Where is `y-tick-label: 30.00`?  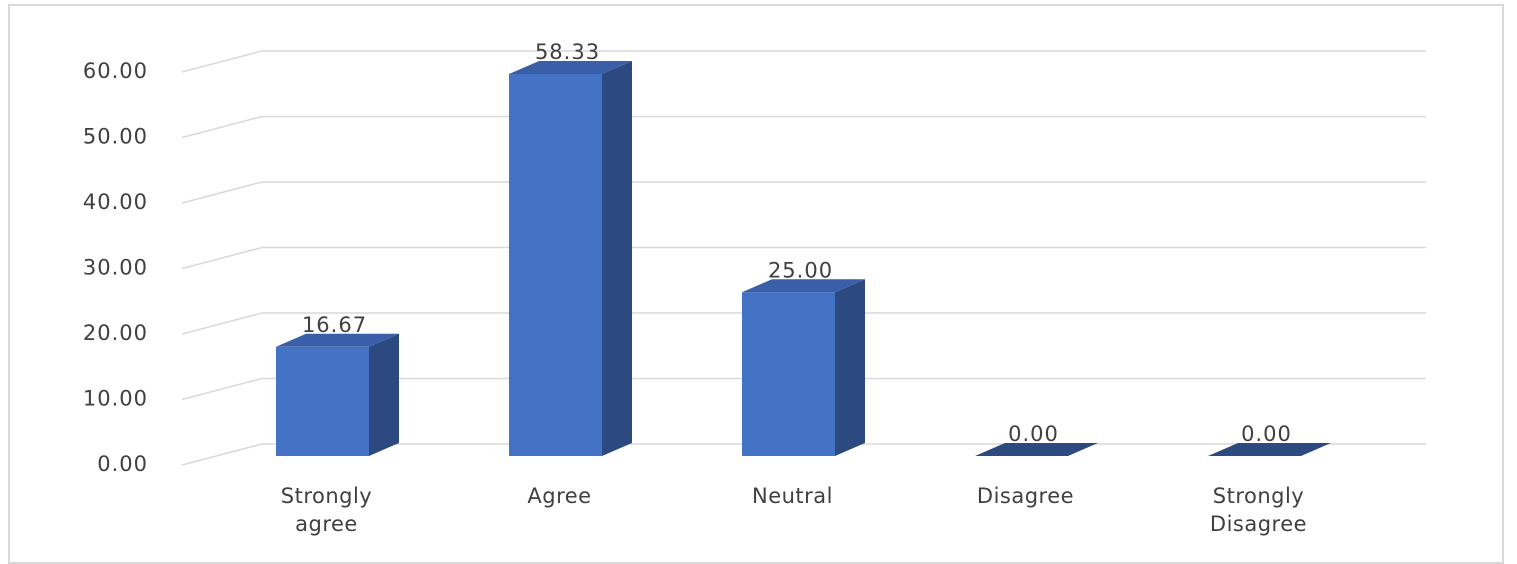 y-tick-label: 30.00 is located at coordinates (115, 268).